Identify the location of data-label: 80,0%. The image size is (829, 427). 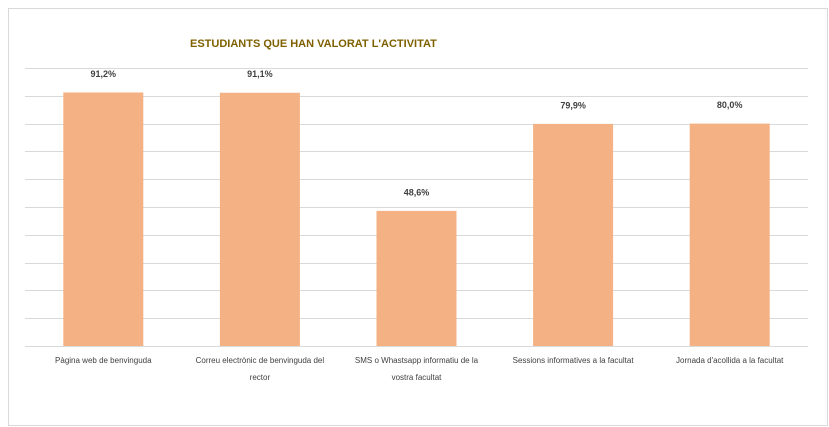
(730, 105).